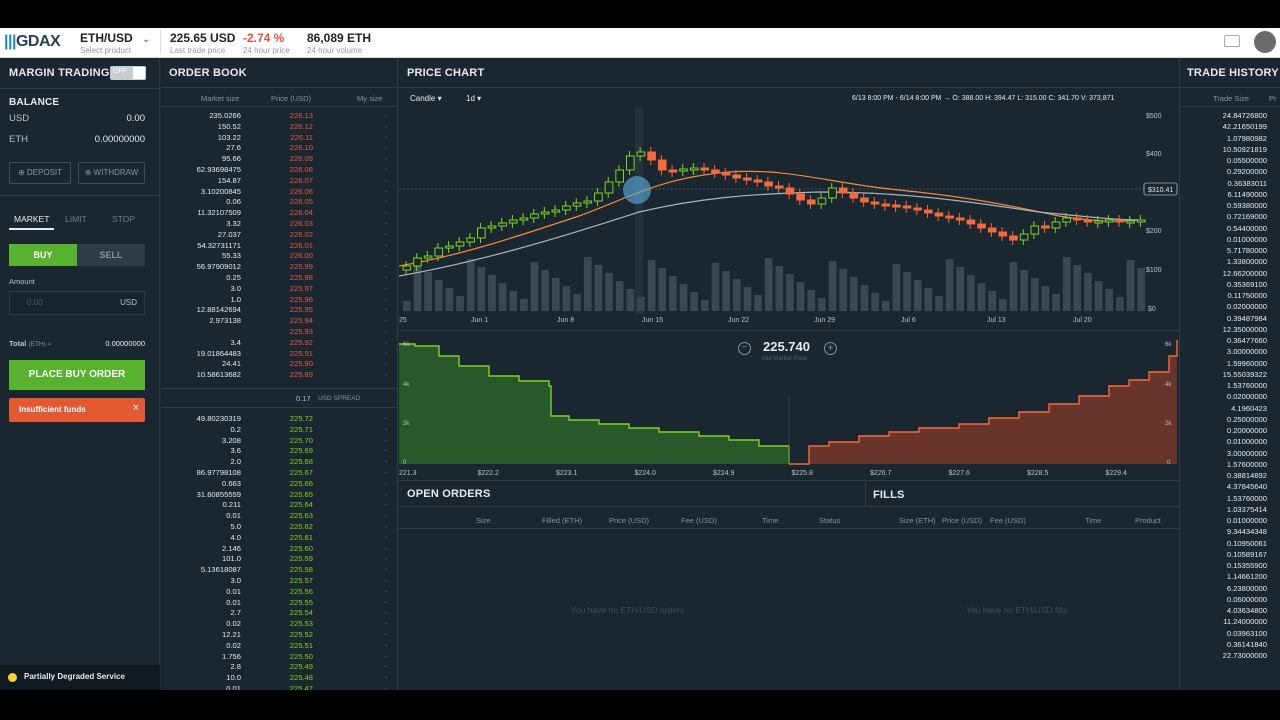 This screenshot has height=720, width=1280. What do you see at coordinates (106, 43) in the screenshot?
I see `product-selector: ETH/USD Select product` at bounding box center [106, 43].